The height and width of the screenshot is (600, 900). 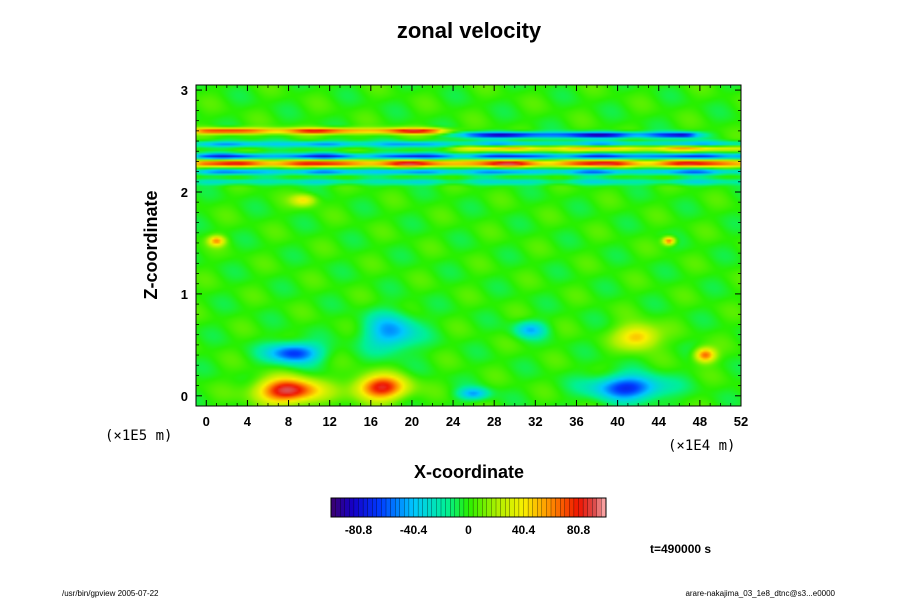 What do you see at coordinates (524, 530) in the screenshot?
I see `colorbar-tick-label: 40.4` at bounding box center [524, 530].